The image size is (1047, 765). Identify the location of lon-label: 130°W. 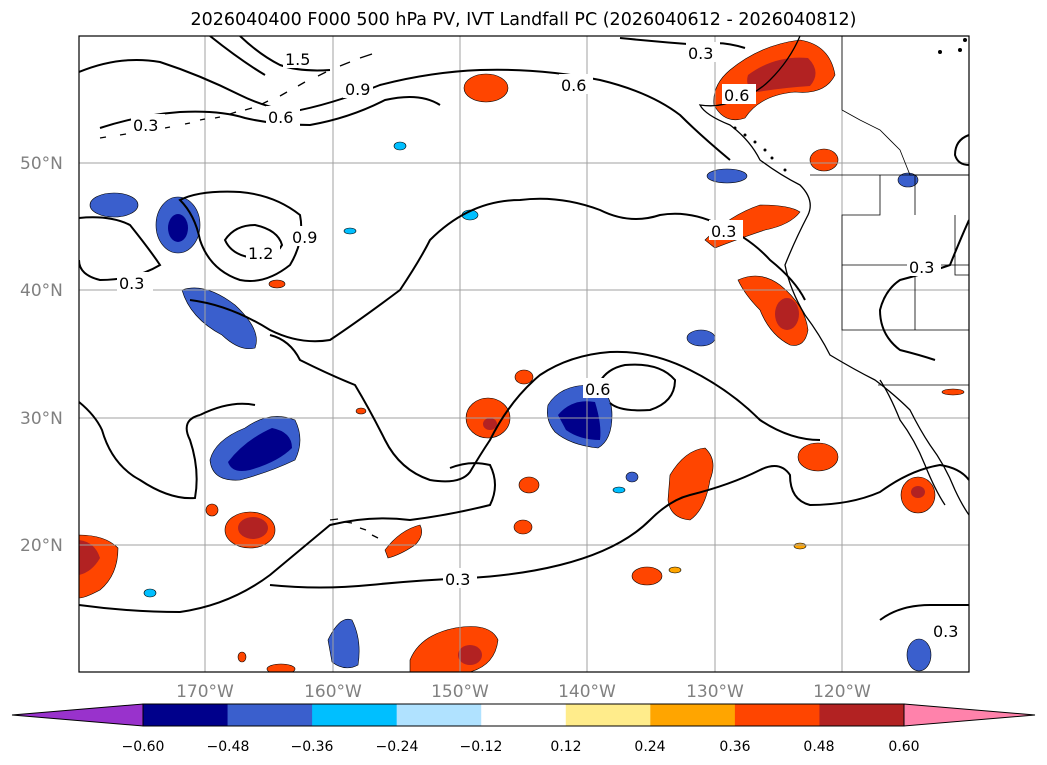
(715, 692).